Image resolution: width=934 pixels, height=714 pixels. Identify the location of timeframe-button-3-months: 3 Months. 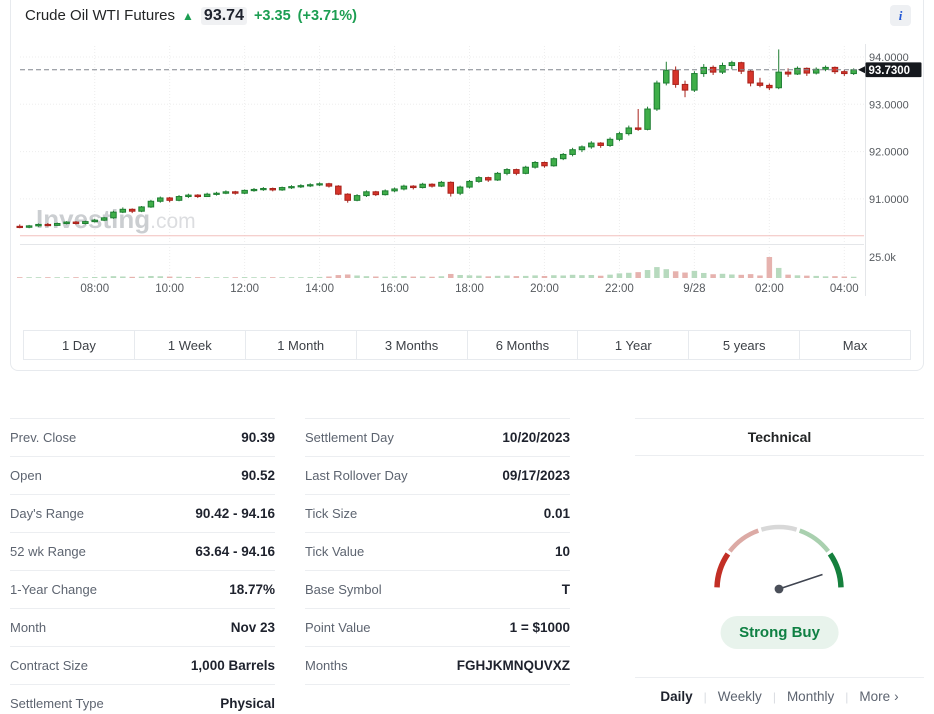
(411, 345).